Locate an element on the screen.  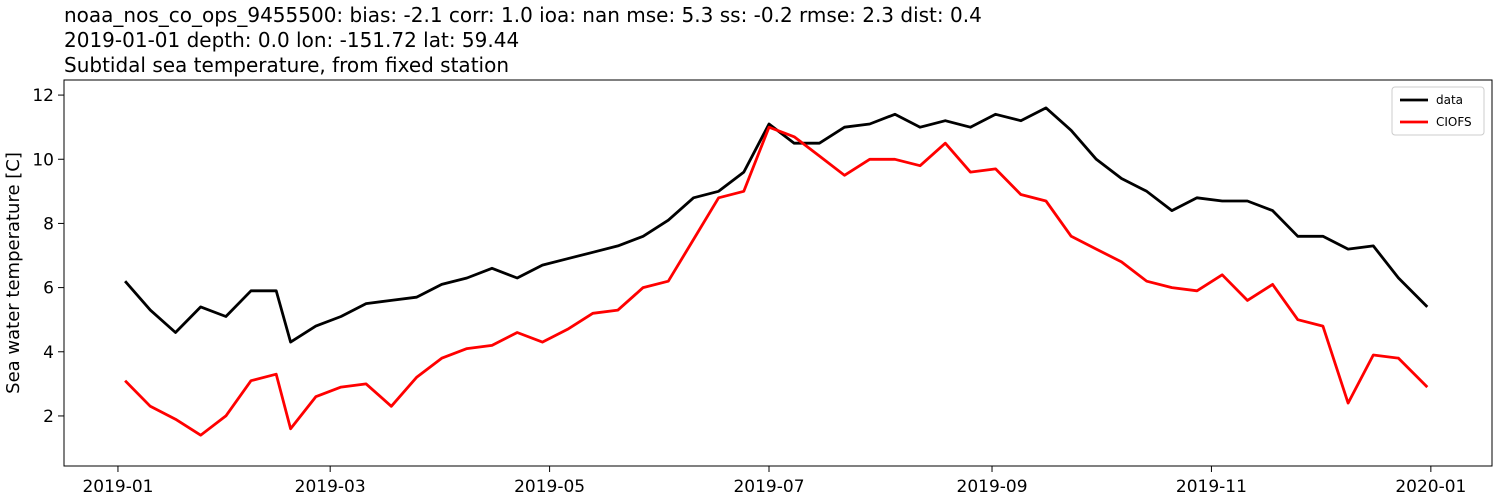
y-tick-label: 12 is located at coordinates (43, 96).